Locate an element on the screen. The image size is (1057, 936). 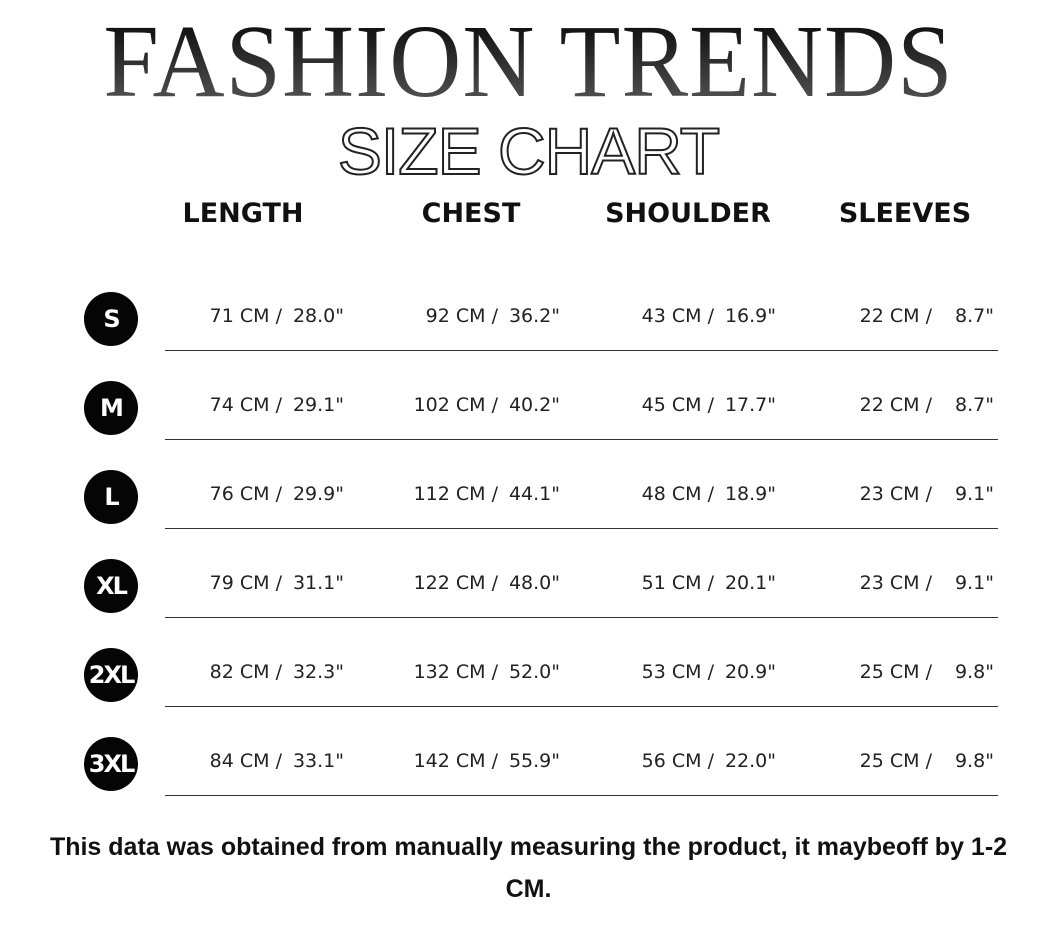
measurement-cell: 71 CM / 28.0" is located at coordinates (277, 316).